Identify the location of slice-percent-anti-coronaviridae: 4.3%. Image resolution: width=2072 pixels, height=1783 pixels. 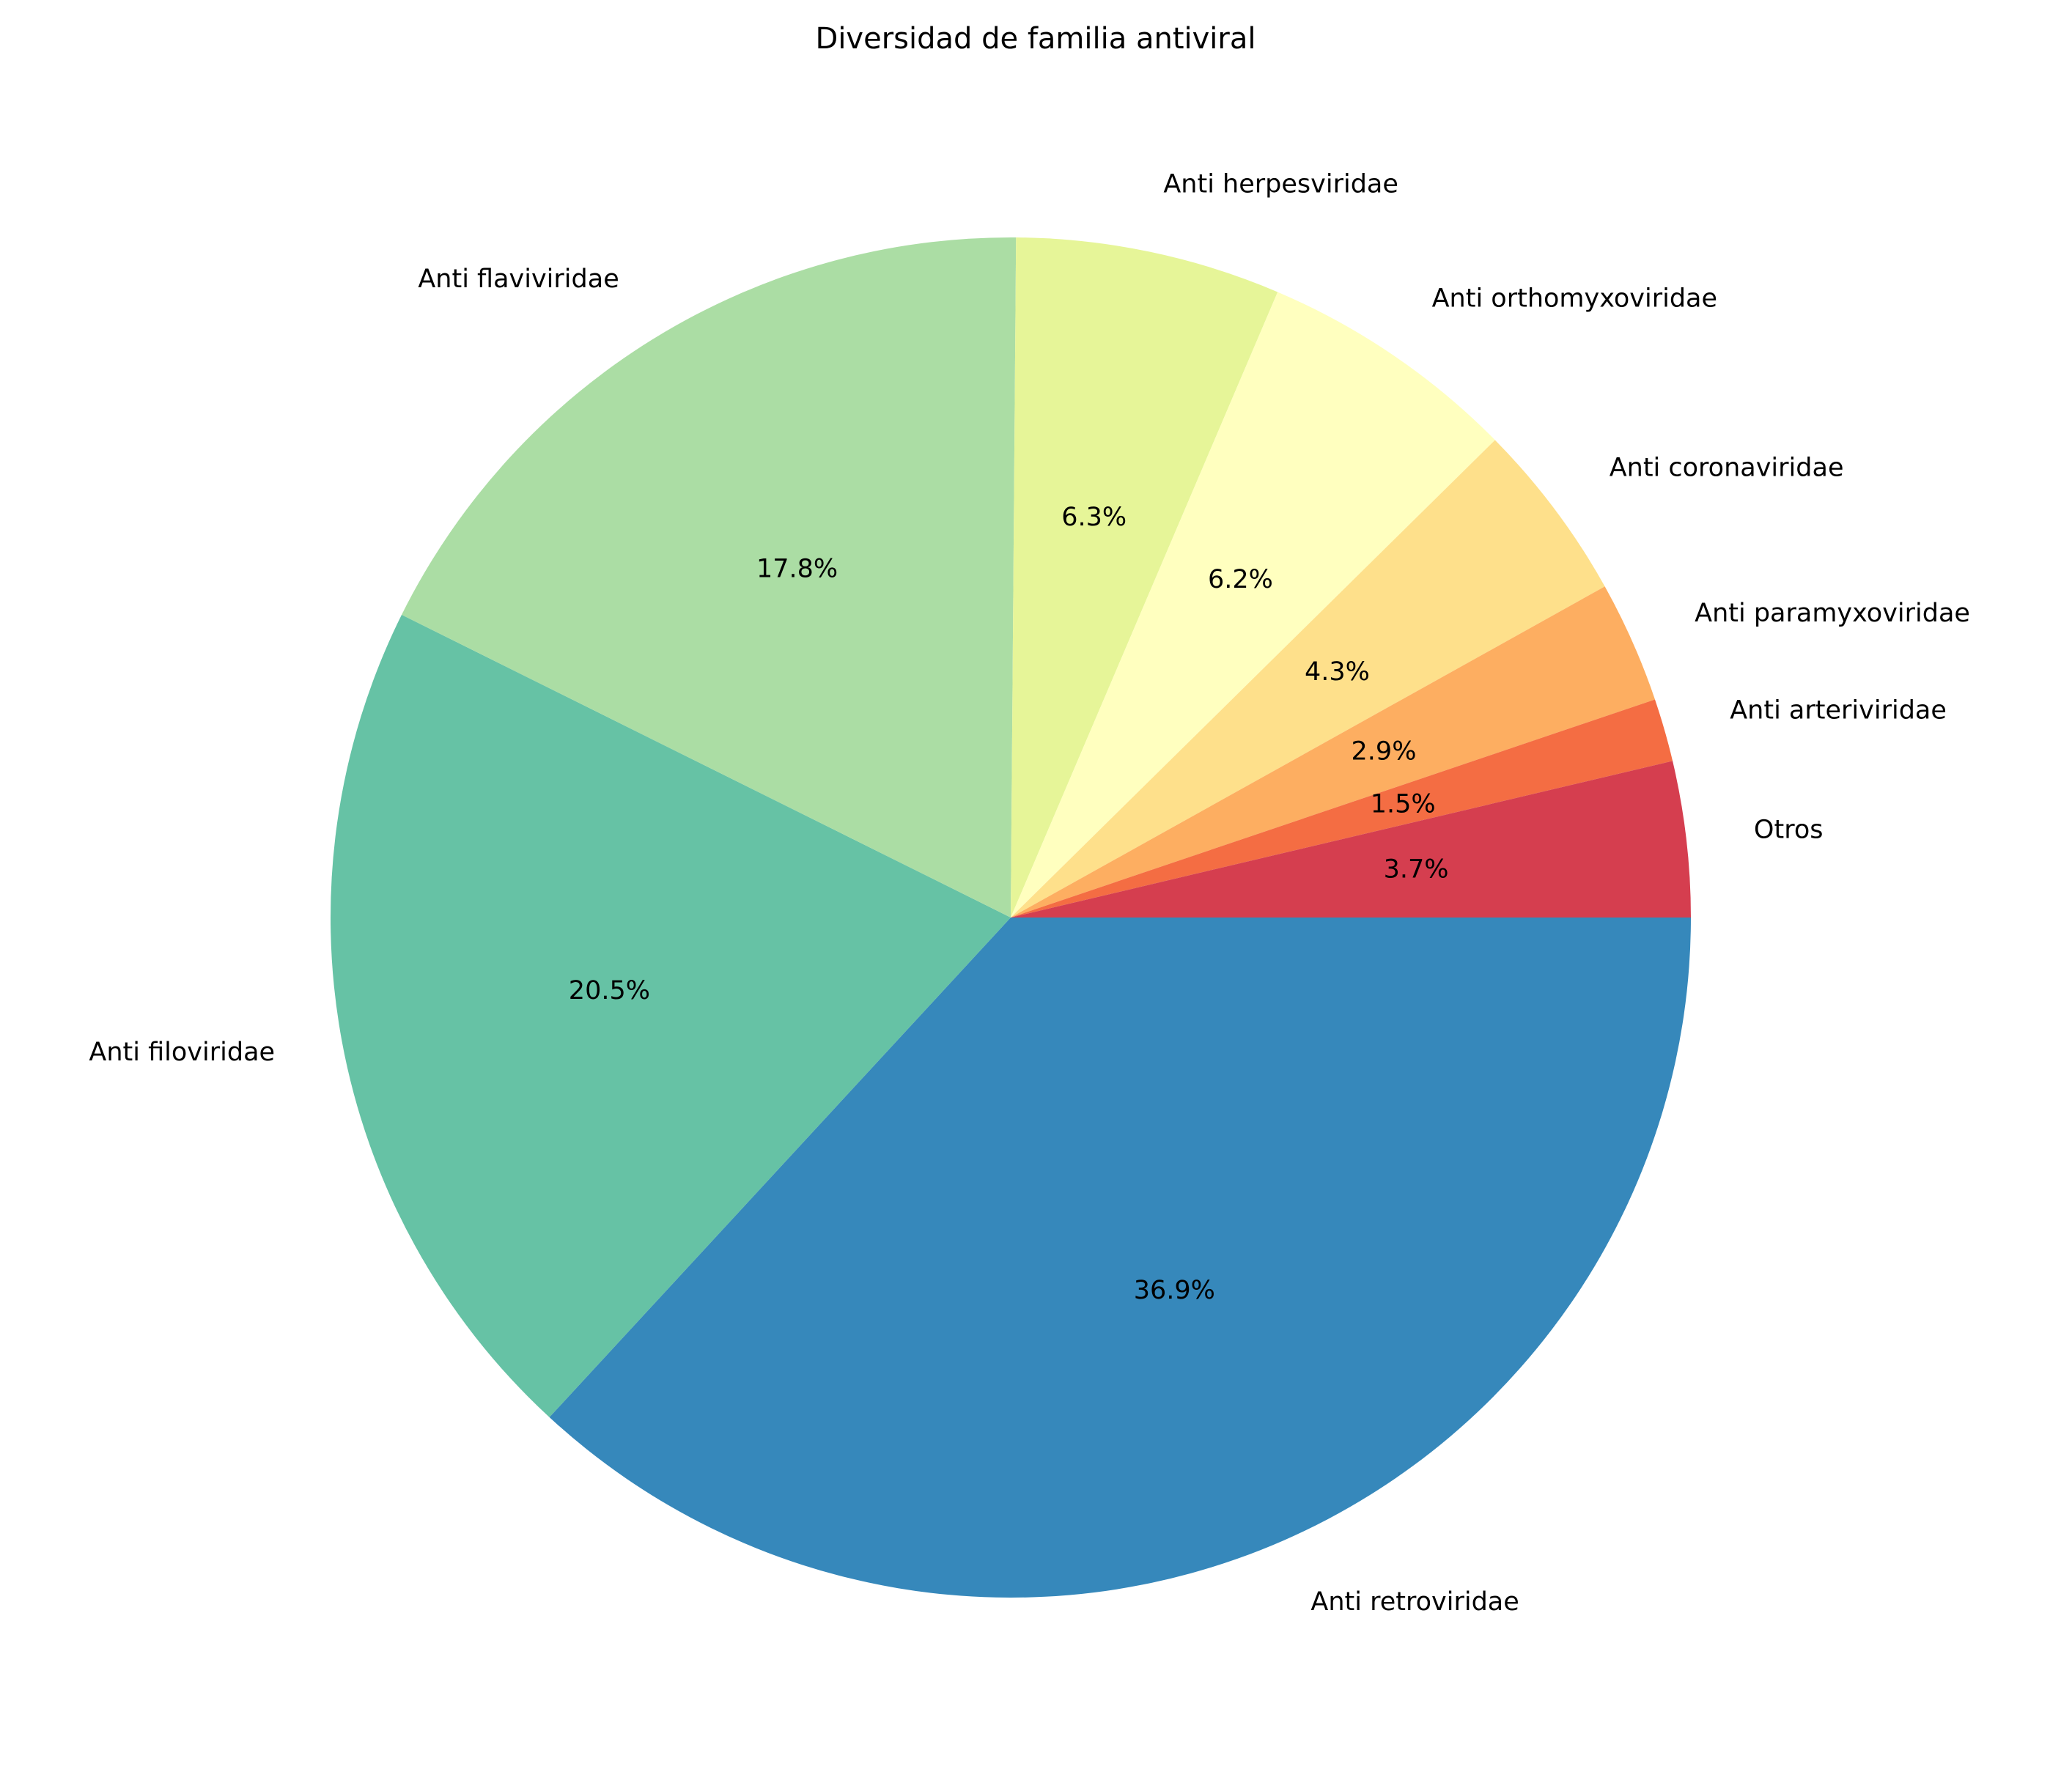
(1337, 672).